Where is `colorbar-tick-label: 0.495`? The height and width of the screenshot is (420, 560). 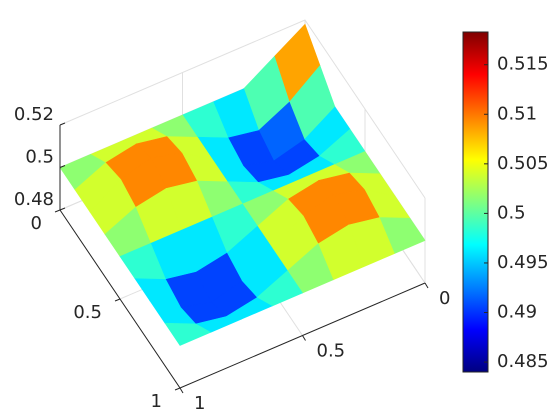 colorbar-tick-label: 0.495 is located at coordinates (523, 262).